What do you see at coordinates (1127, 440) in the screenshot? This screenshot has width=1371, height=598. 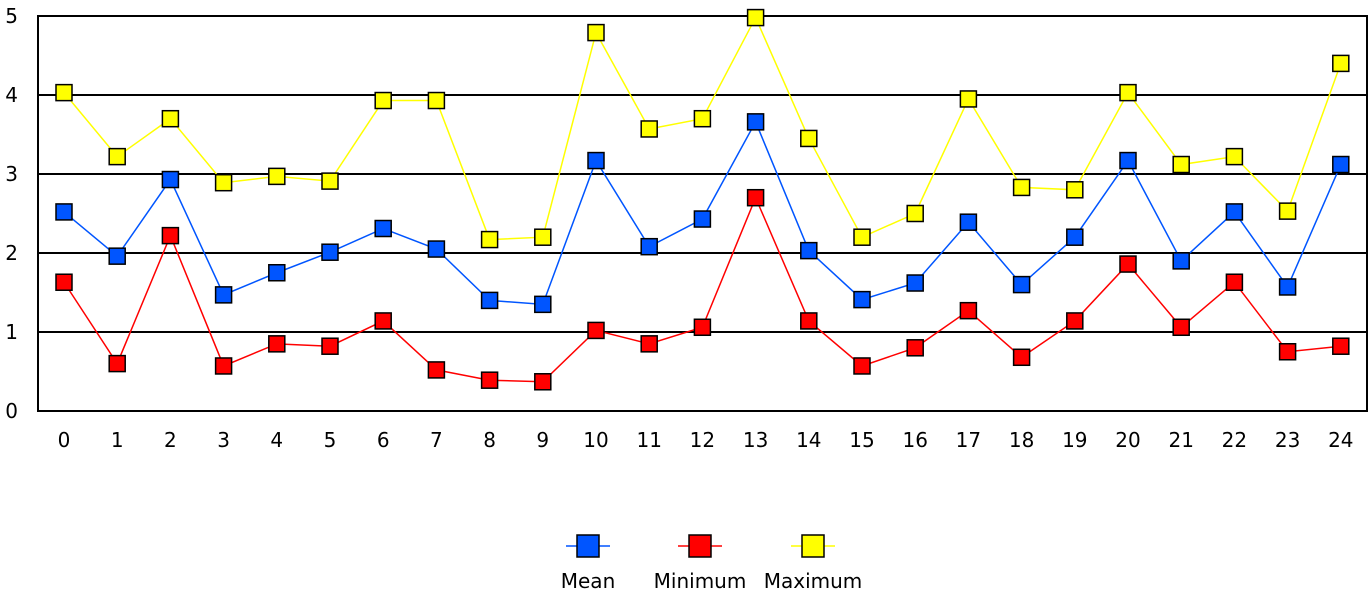 I see `x-tick-label: 20` at bounding box center [1127, 440].